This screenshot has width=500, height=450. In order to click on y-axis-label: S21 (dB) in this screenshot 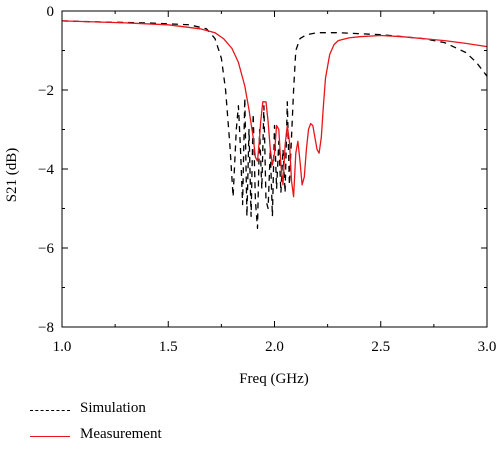, I will do `click(12, 175)`.